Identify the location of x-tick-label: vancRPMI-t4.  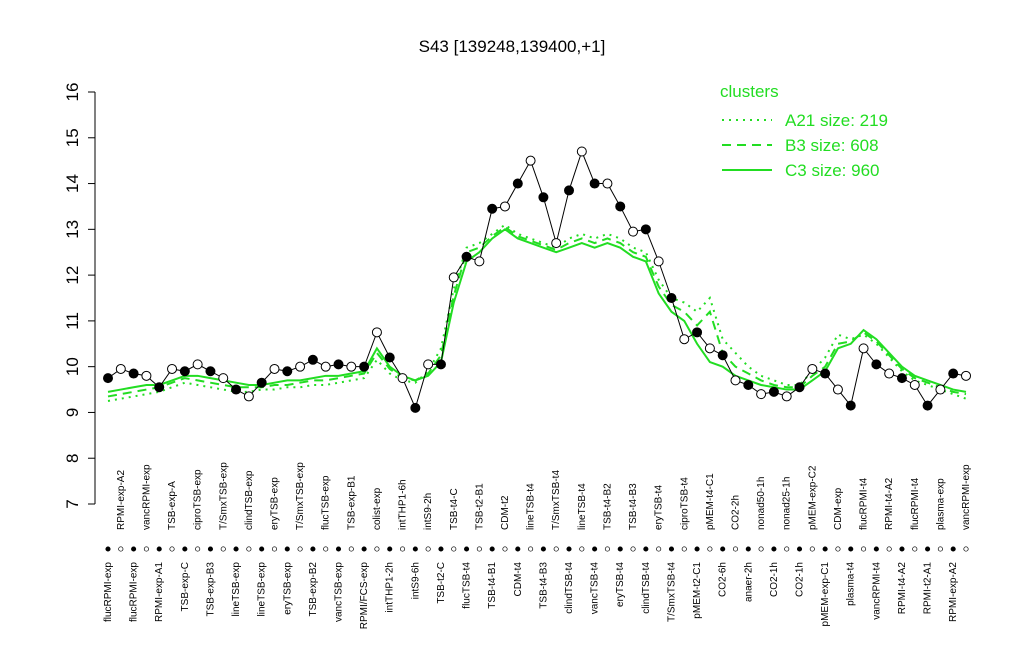
(876, 591).